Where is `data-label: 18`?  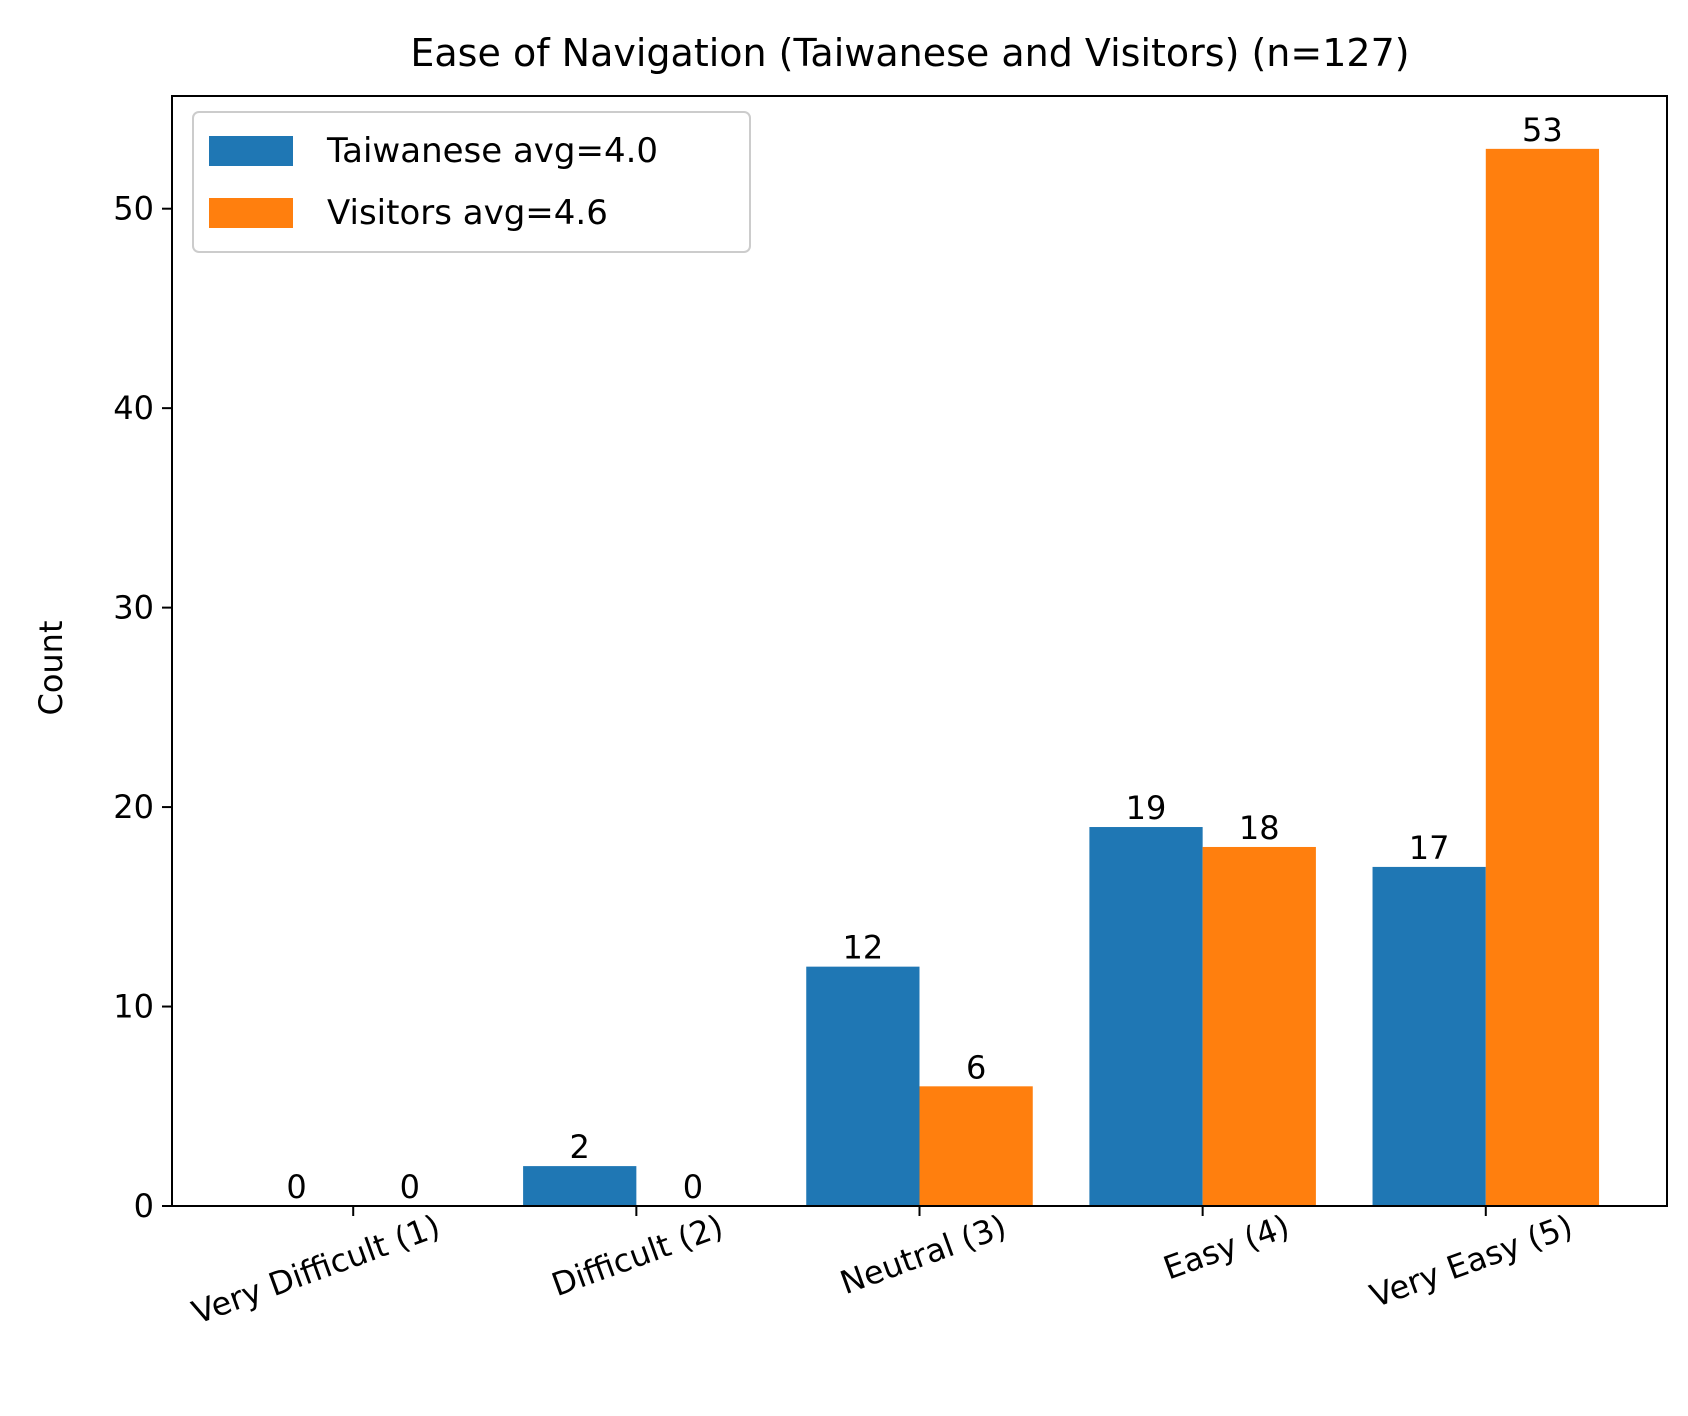 data-label: 18 is located at coordinates (1259, 828).